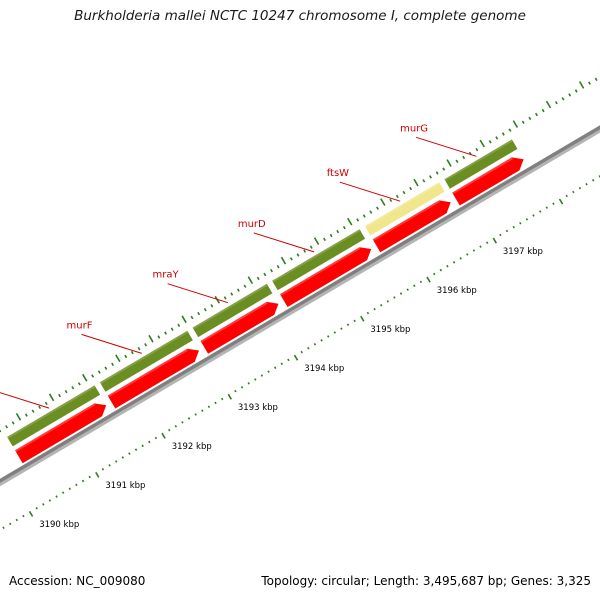  What do you see at coordinates (25, 400) in the screenshot?
I see `gene-leader-murE` at bounding box center [25, 400].